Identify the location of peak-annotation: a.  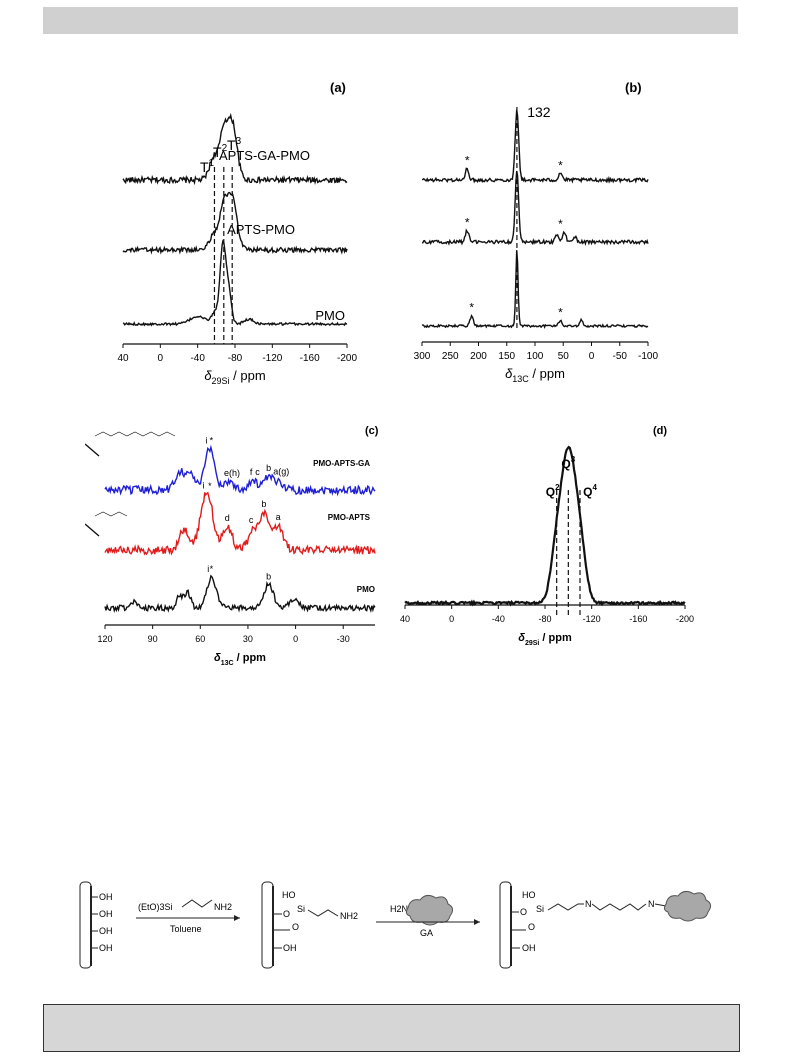
(278, 517).